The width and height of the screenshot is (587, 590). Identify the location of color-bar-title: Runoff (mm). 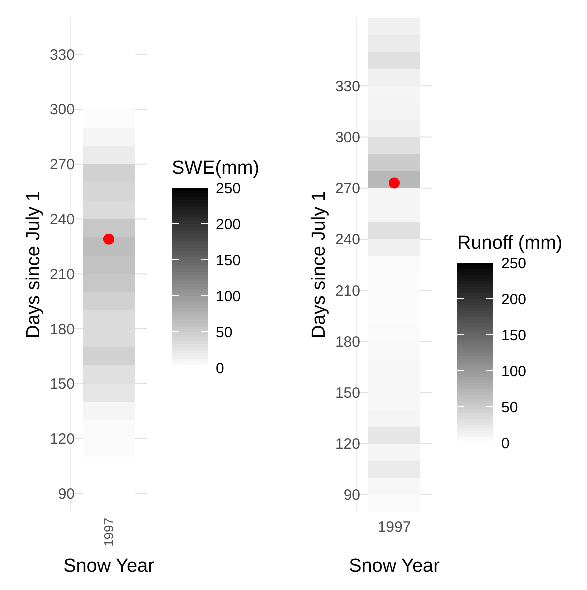
(510, 243).